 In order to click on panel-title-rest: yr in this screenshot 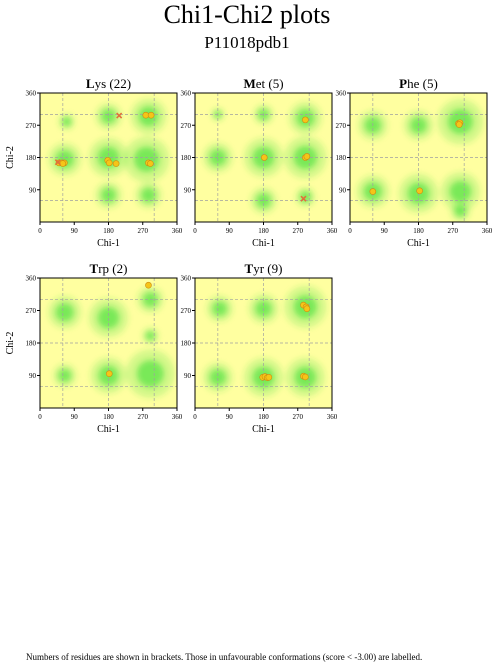, I will do `click(260, 268)`.